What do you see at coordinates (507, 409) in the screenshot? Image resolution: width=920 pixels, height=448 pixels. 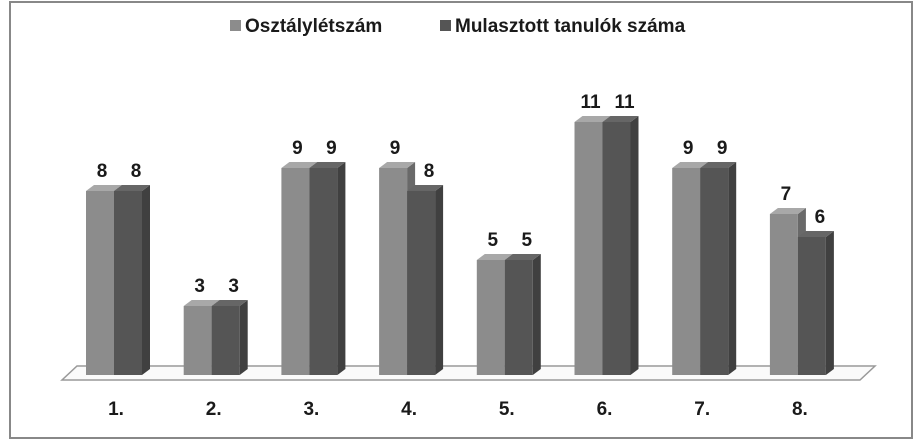 I see `x-tick-label: 5.` at bounding box center [507, 409].